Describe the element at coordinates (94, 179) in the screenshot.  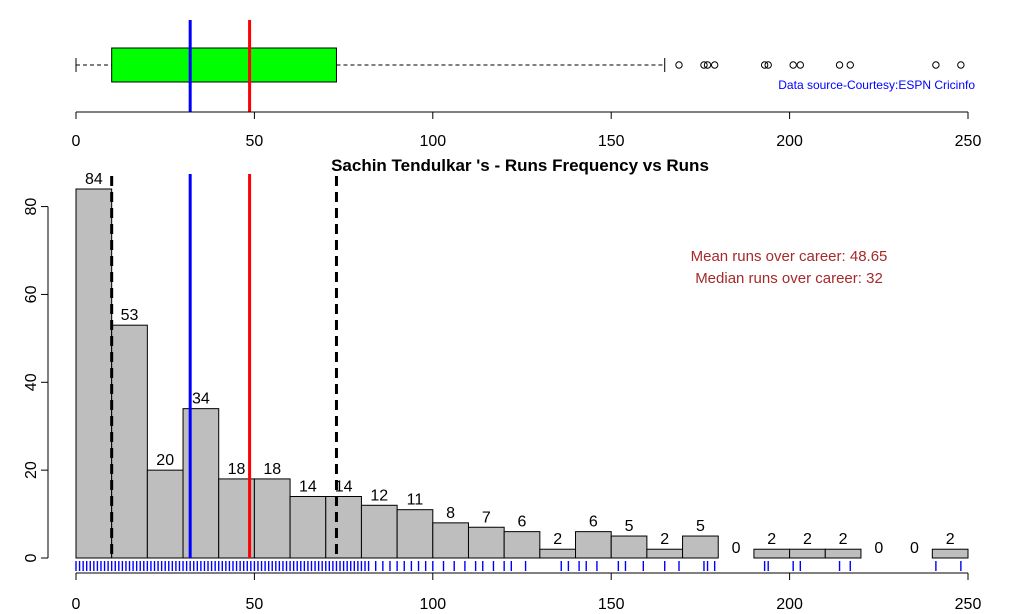
I see `bar-count-label: 84` at that location.